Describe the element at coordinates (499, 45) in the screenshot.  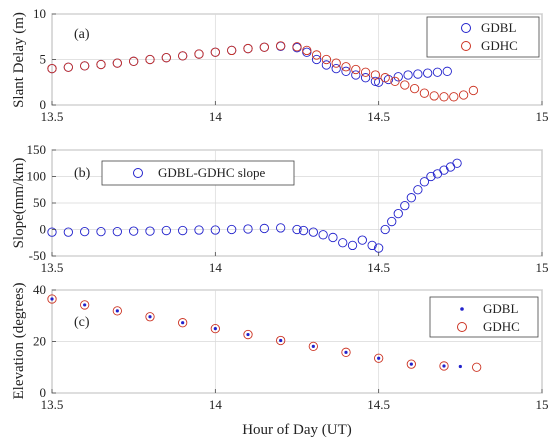
I see `panel-a-legend-gdhc-label: GDHC` at that location.